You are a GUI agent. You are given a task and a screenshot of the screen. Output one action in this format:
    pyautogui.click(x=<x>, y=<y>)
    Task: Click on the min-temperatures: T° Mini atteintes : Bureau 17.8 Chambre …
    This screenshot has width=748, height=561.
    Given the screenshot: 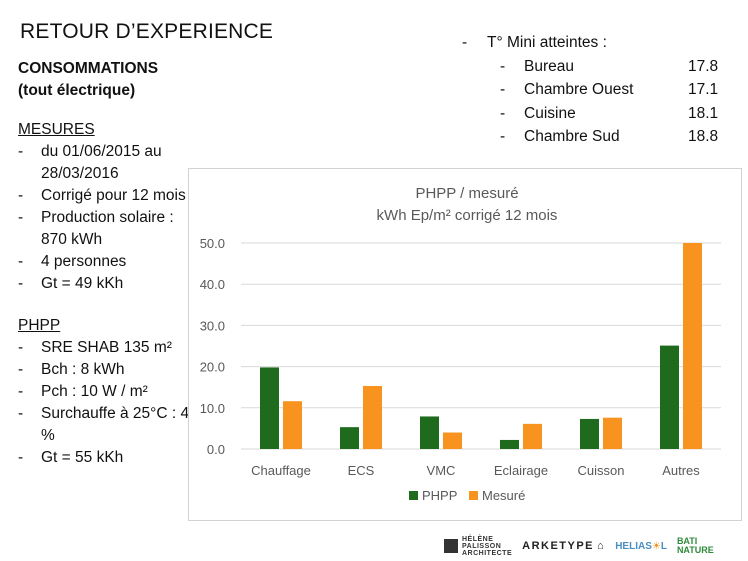 What is the action you would take?
    pyautogui.click(x=595, y=90)
    